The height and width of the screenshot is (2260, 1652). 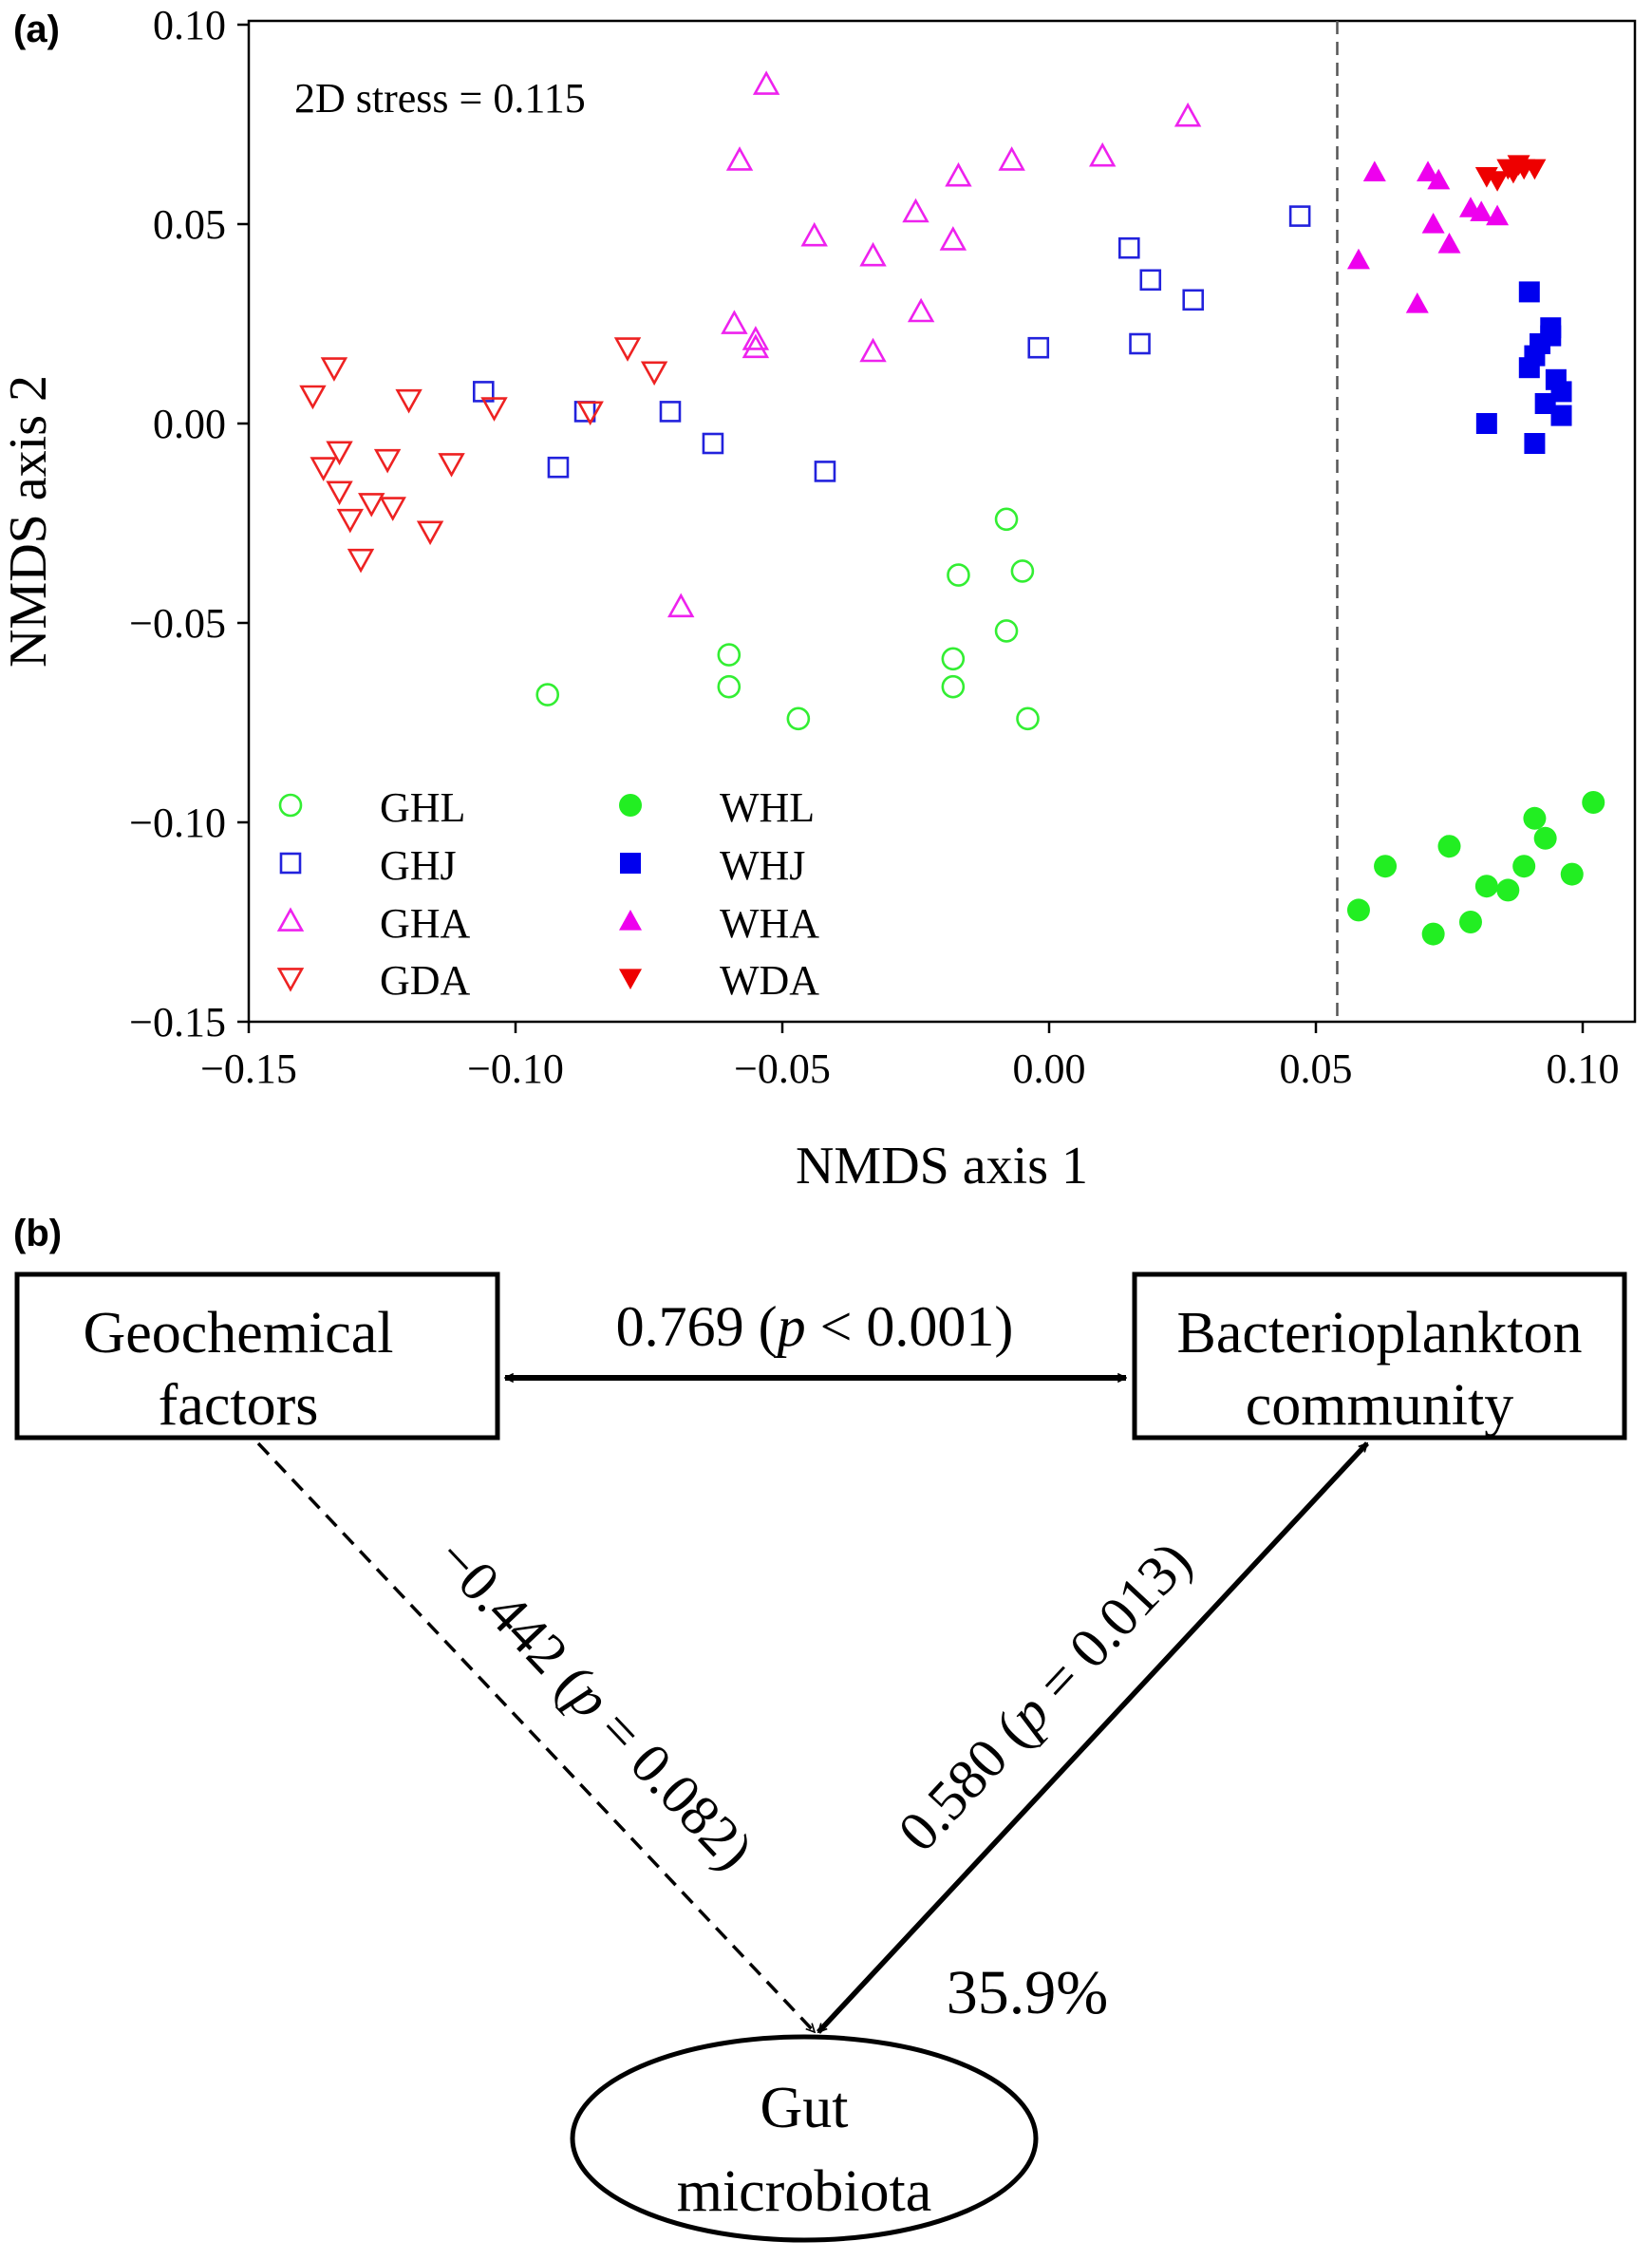 What do you see at coordinates (238, 1333) in the screenshot?
I see `node-geochemical-line1: Geochemical` at bounding box center [238, 1333].